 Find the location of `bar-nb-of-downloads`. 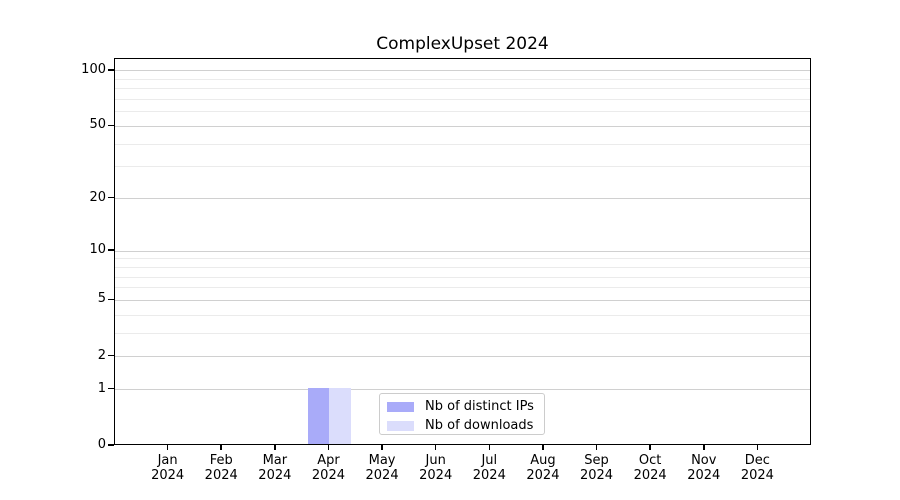

bar-nb-of-downloads is located at coordinates (340, 416).